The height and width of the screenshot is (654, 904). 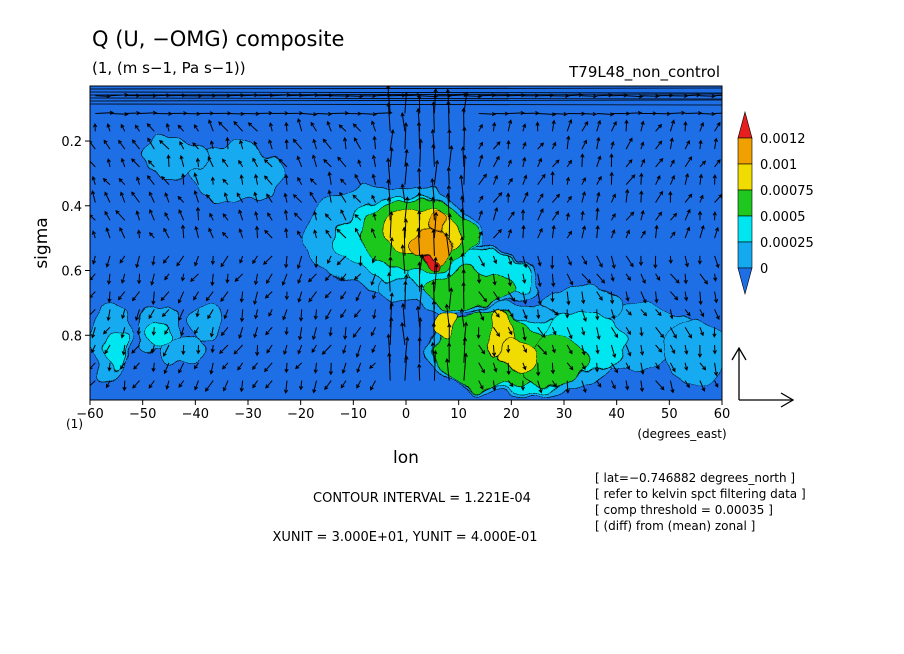 I want to click on colorbar-segment, so click(x=745, y=177).